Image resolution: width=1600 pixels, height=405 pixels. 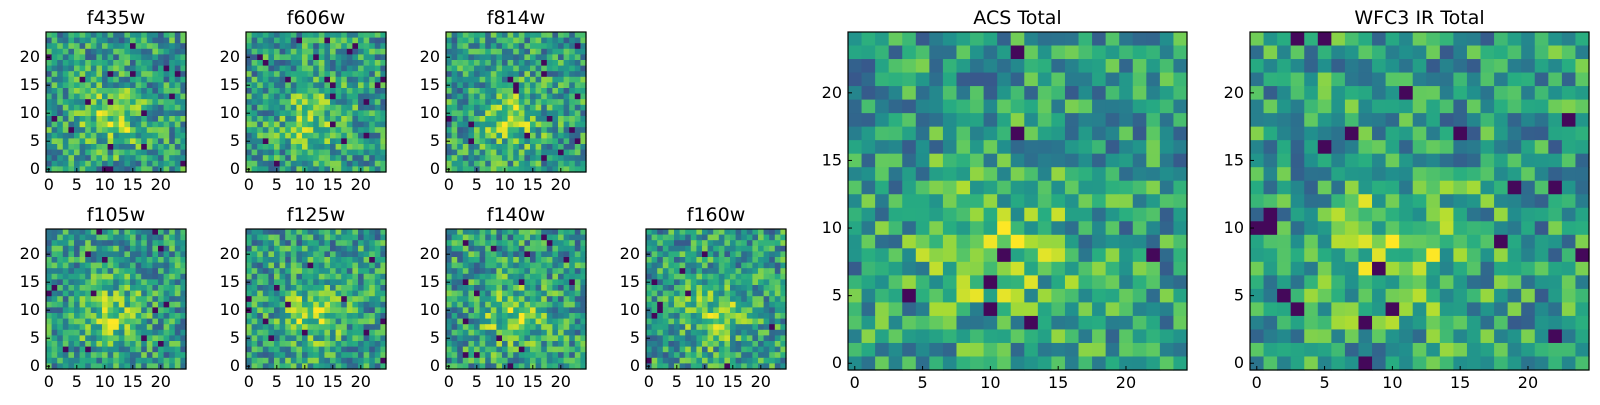 What do you see at coordinates (30, 84) in the screenshot?
I see `y-tick-label: 15` at bounding box center [30, 84].